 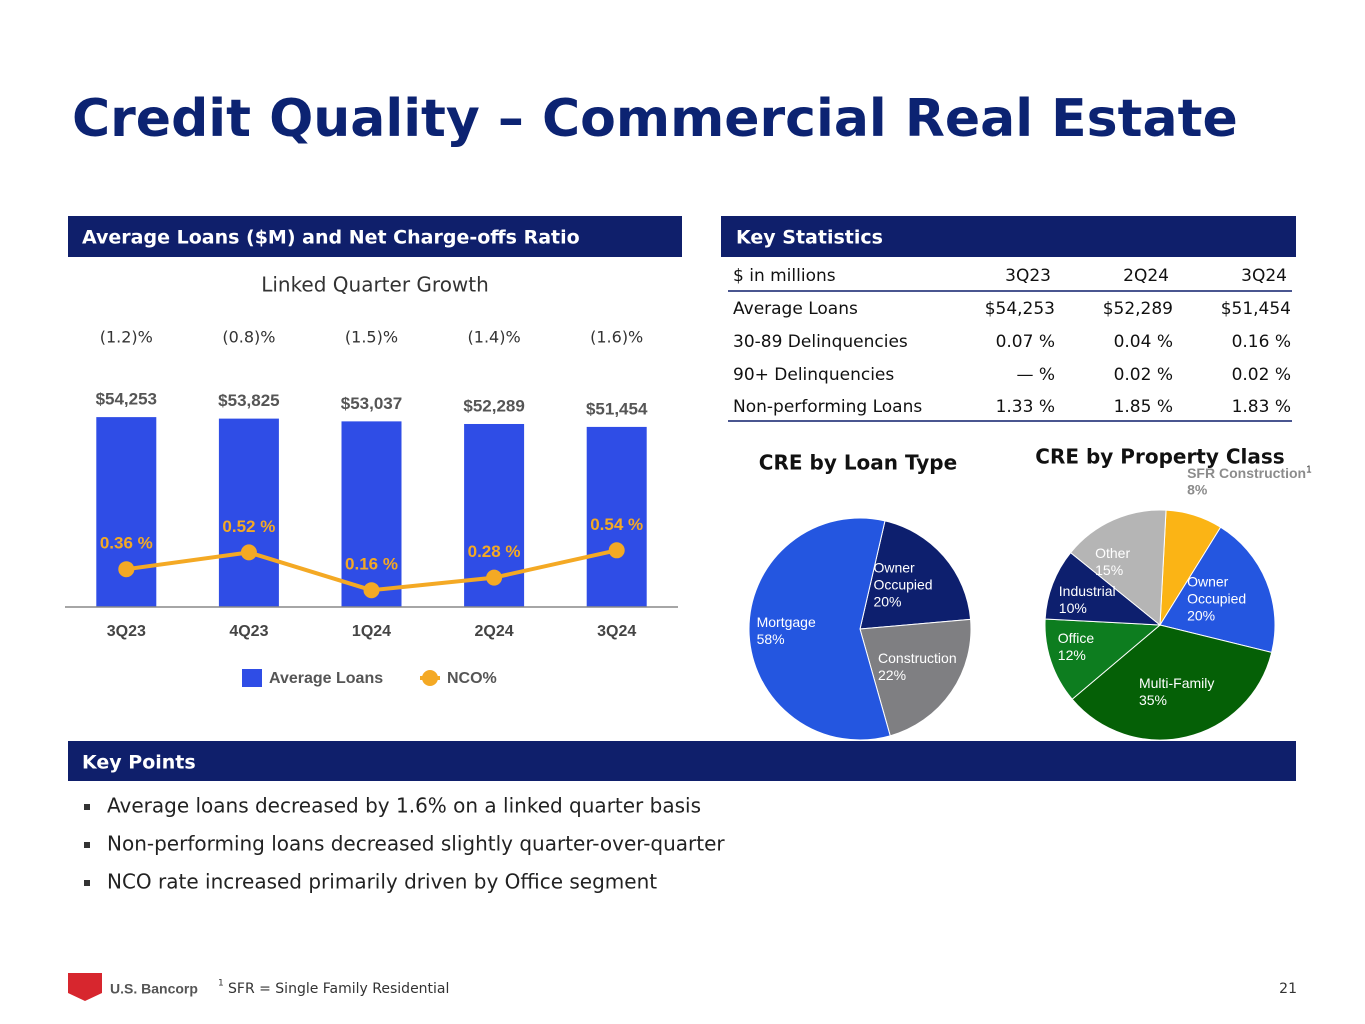 I want to click on growth-label: (1.4)%, so click(x=494, y=337).